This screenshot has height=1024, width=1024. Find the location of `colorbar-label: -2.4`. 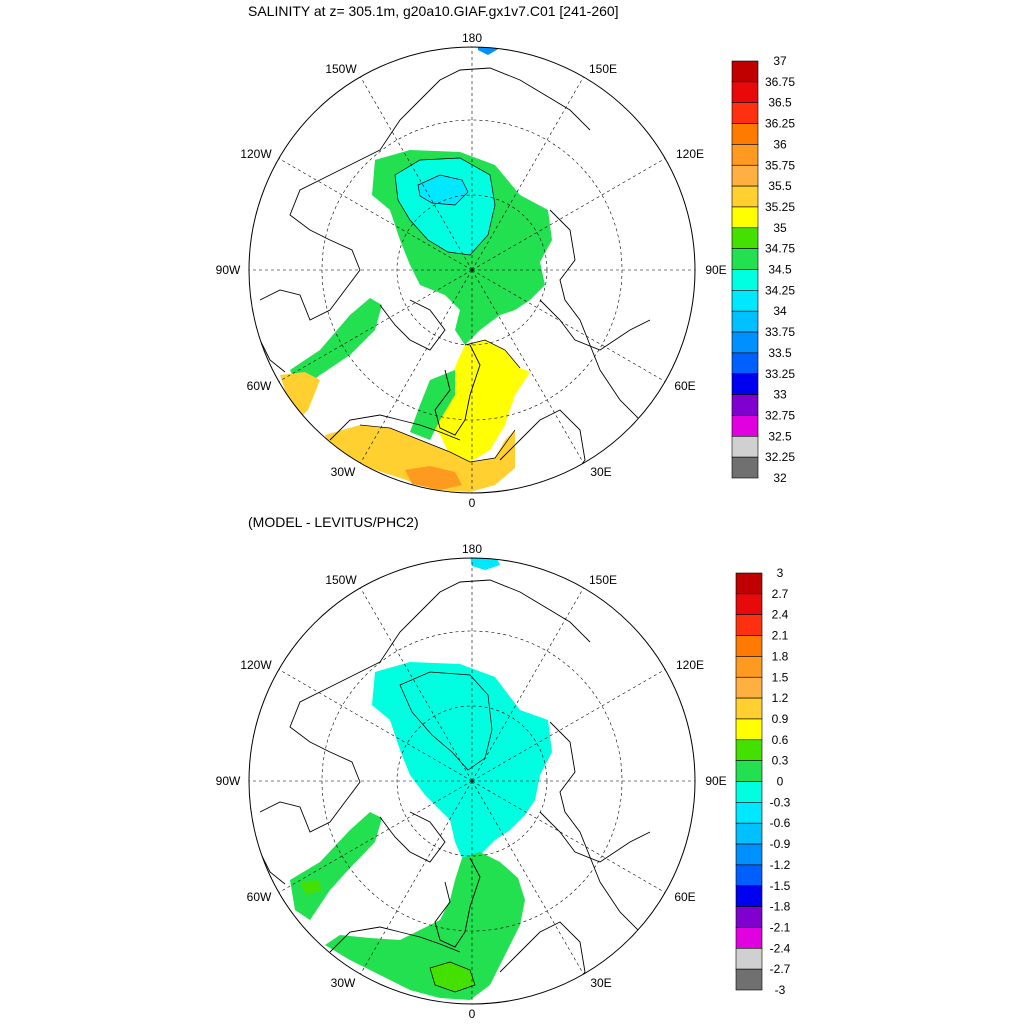

colorbar-label: -2.4 is located at coordinates (780, 948).